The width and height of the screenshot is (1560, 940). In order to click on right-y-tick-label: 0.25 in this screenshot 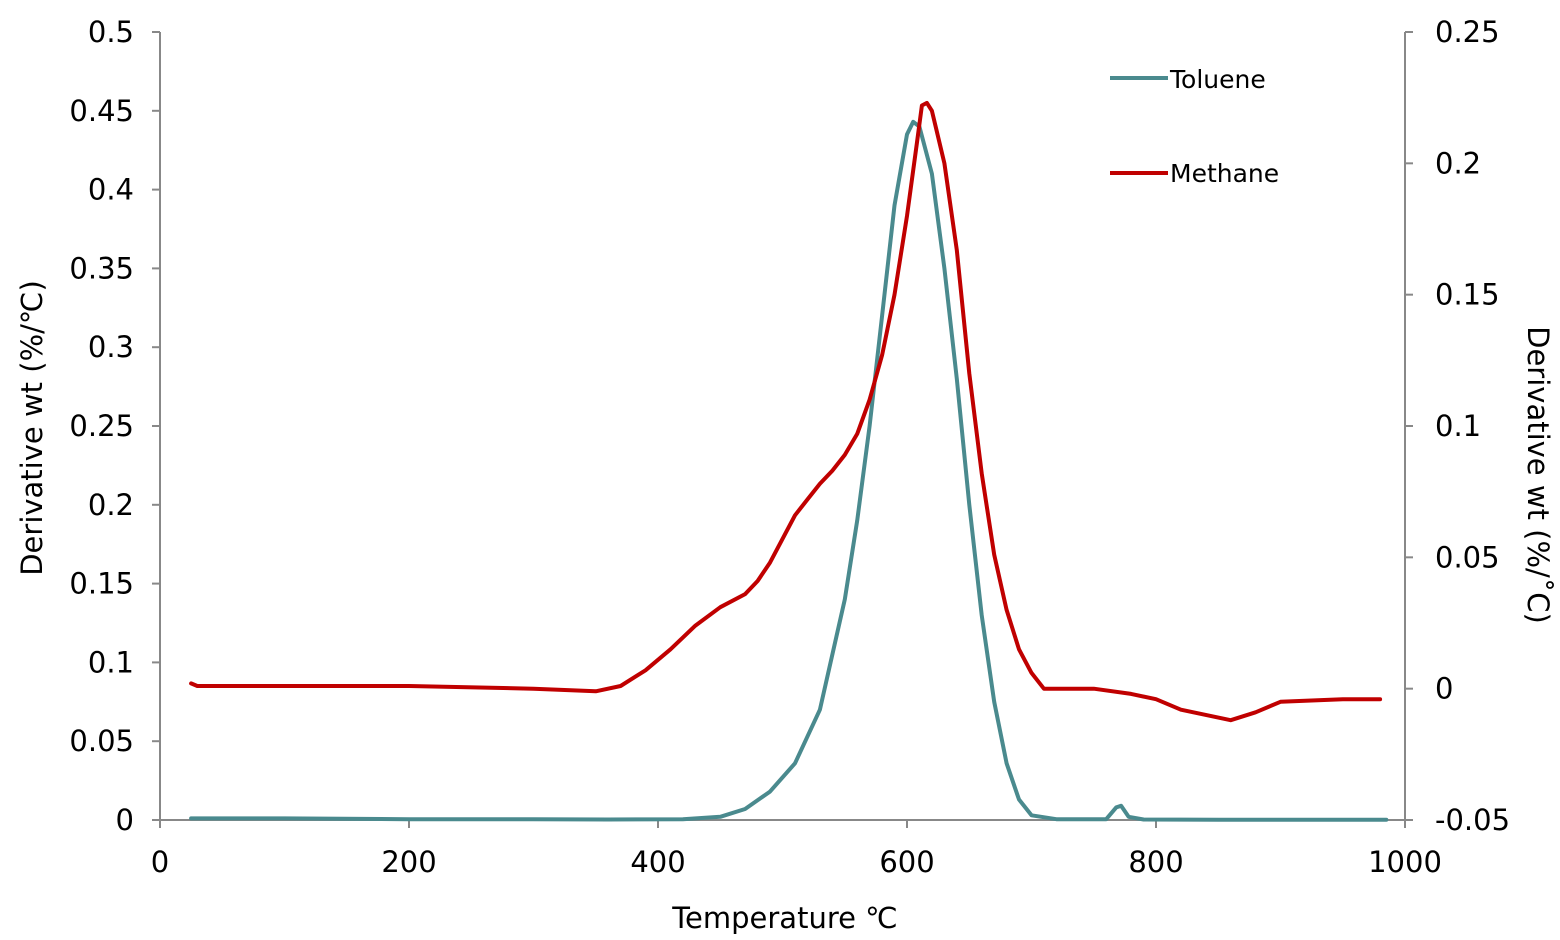, I will do `click(1467, 32)`.